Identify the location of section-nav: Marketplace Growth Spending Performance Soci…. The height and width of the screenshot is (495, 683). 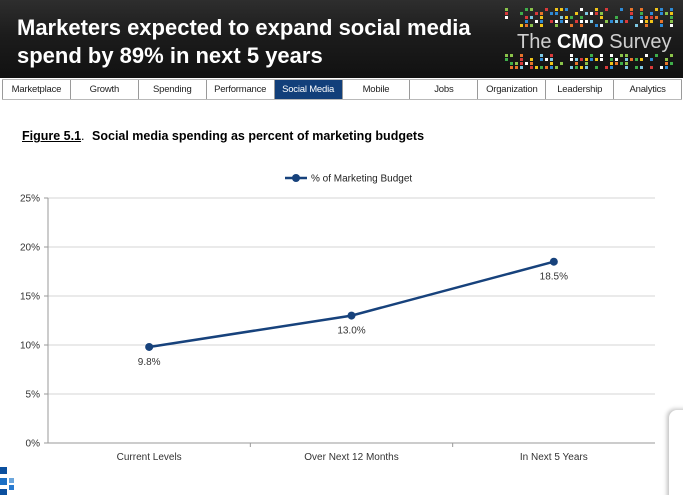
(342, 89).